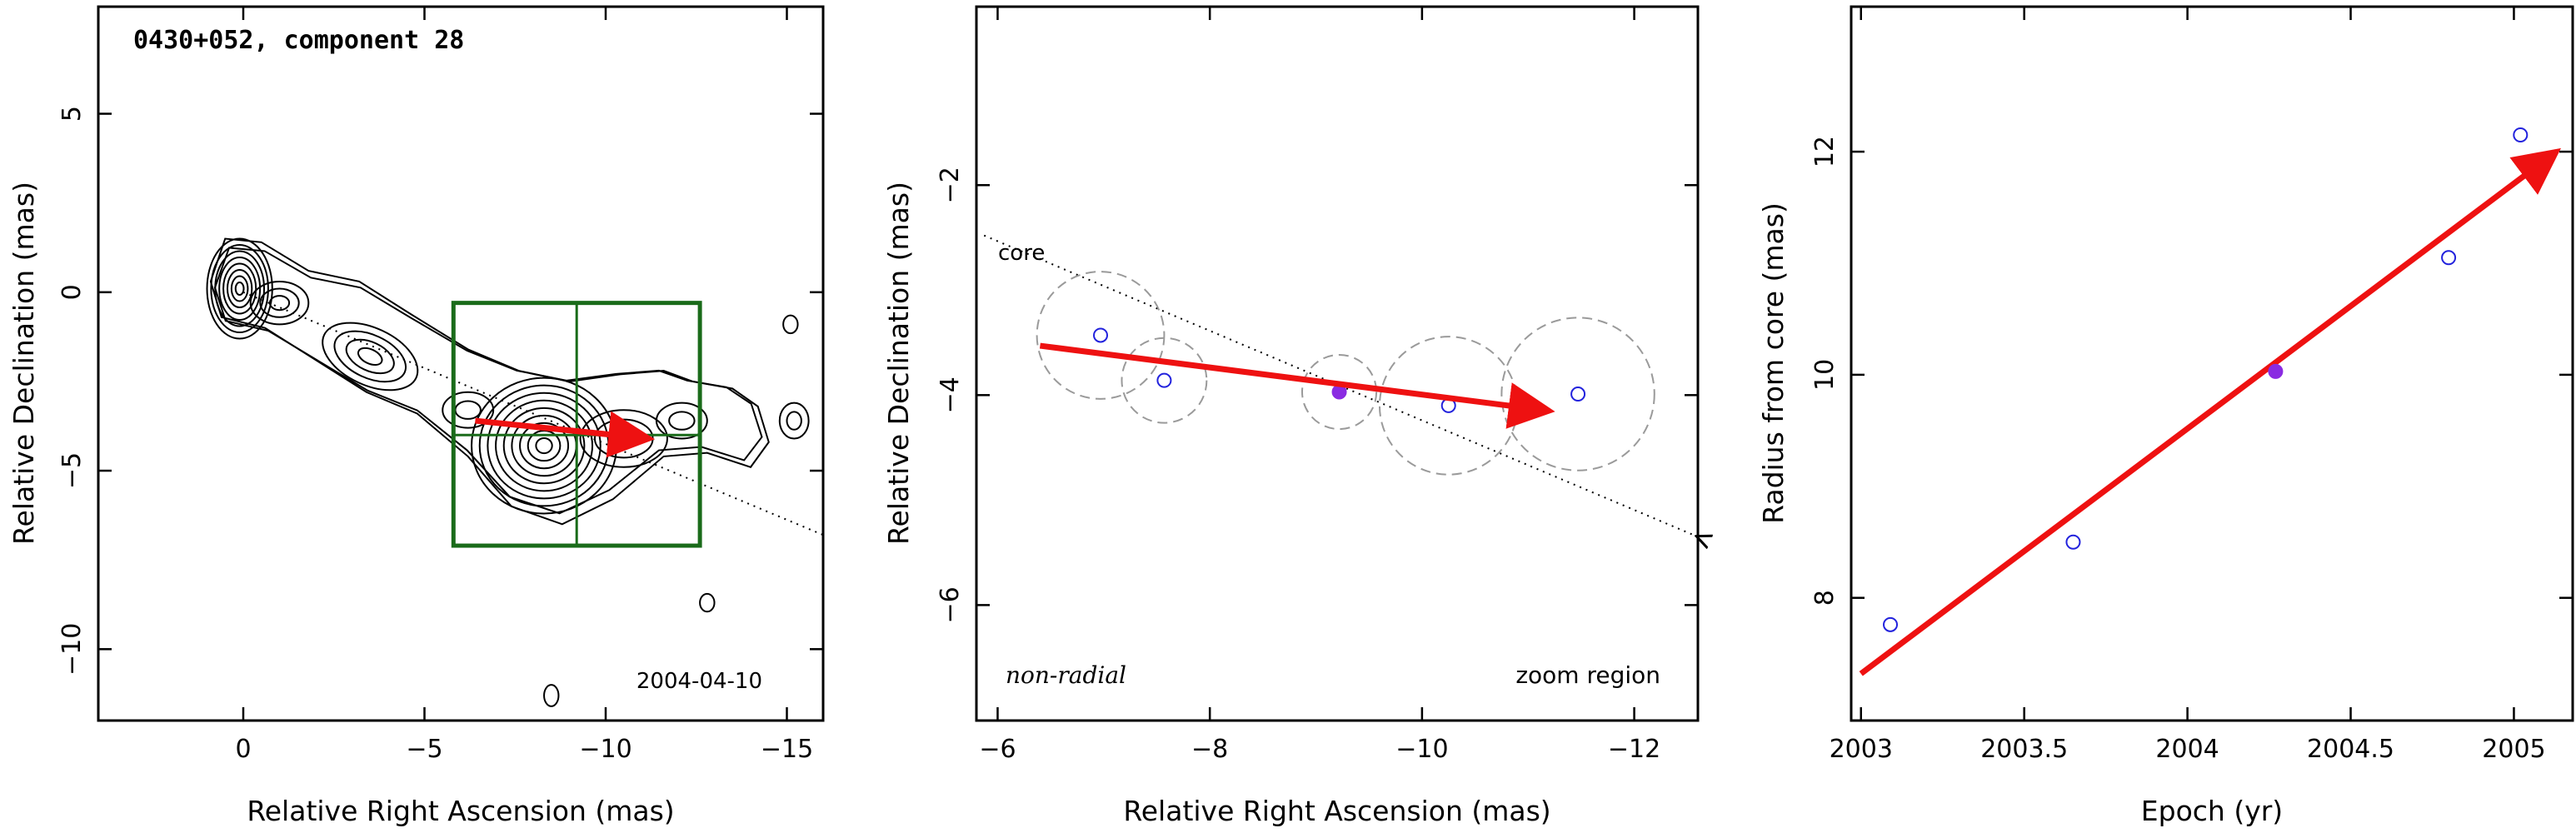 This screenshot has height=833, width=2576. Describe the element at coordinates (1297, 385) in the screenshot. I see `zoom-motion-arrow` at that location.